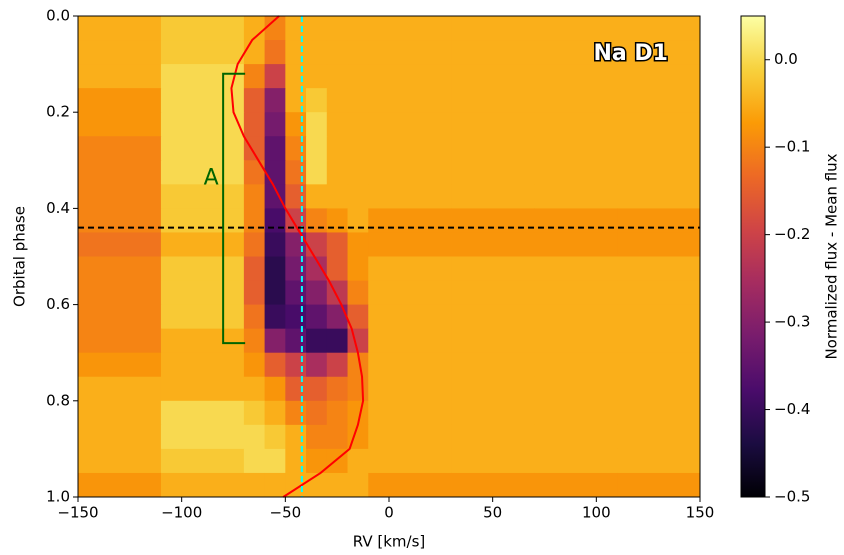 This screenshot has width=844, height=555. Describe the element at coordinates (492, 513) in the screenshot. I see `x-tick-label: 50` at that location.